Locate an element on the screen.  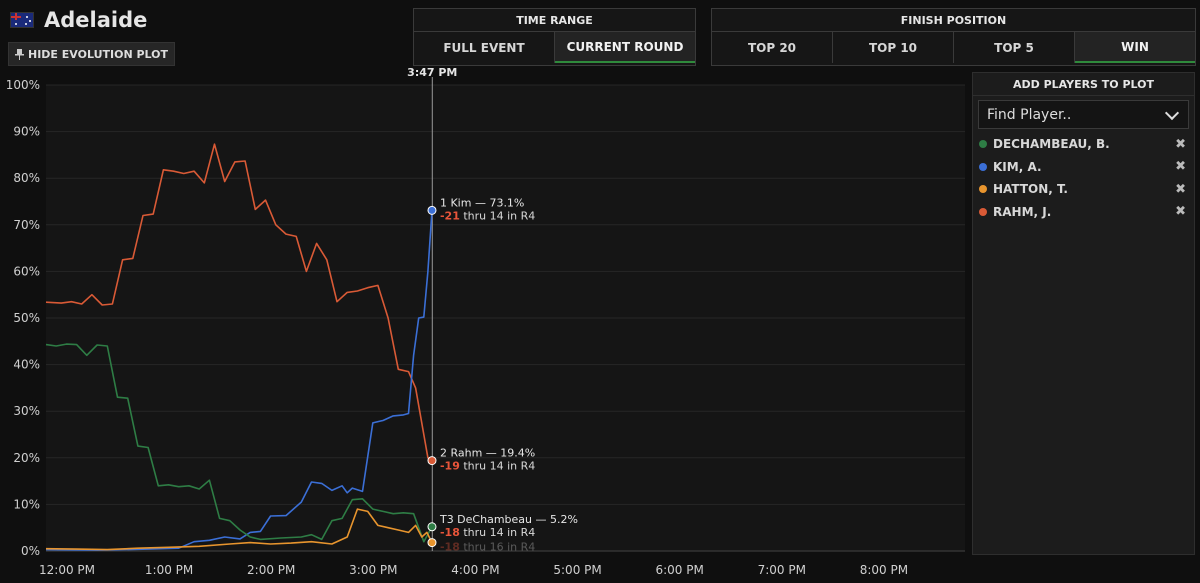
annotation-score: -19 is located at coordinates (450, 466).